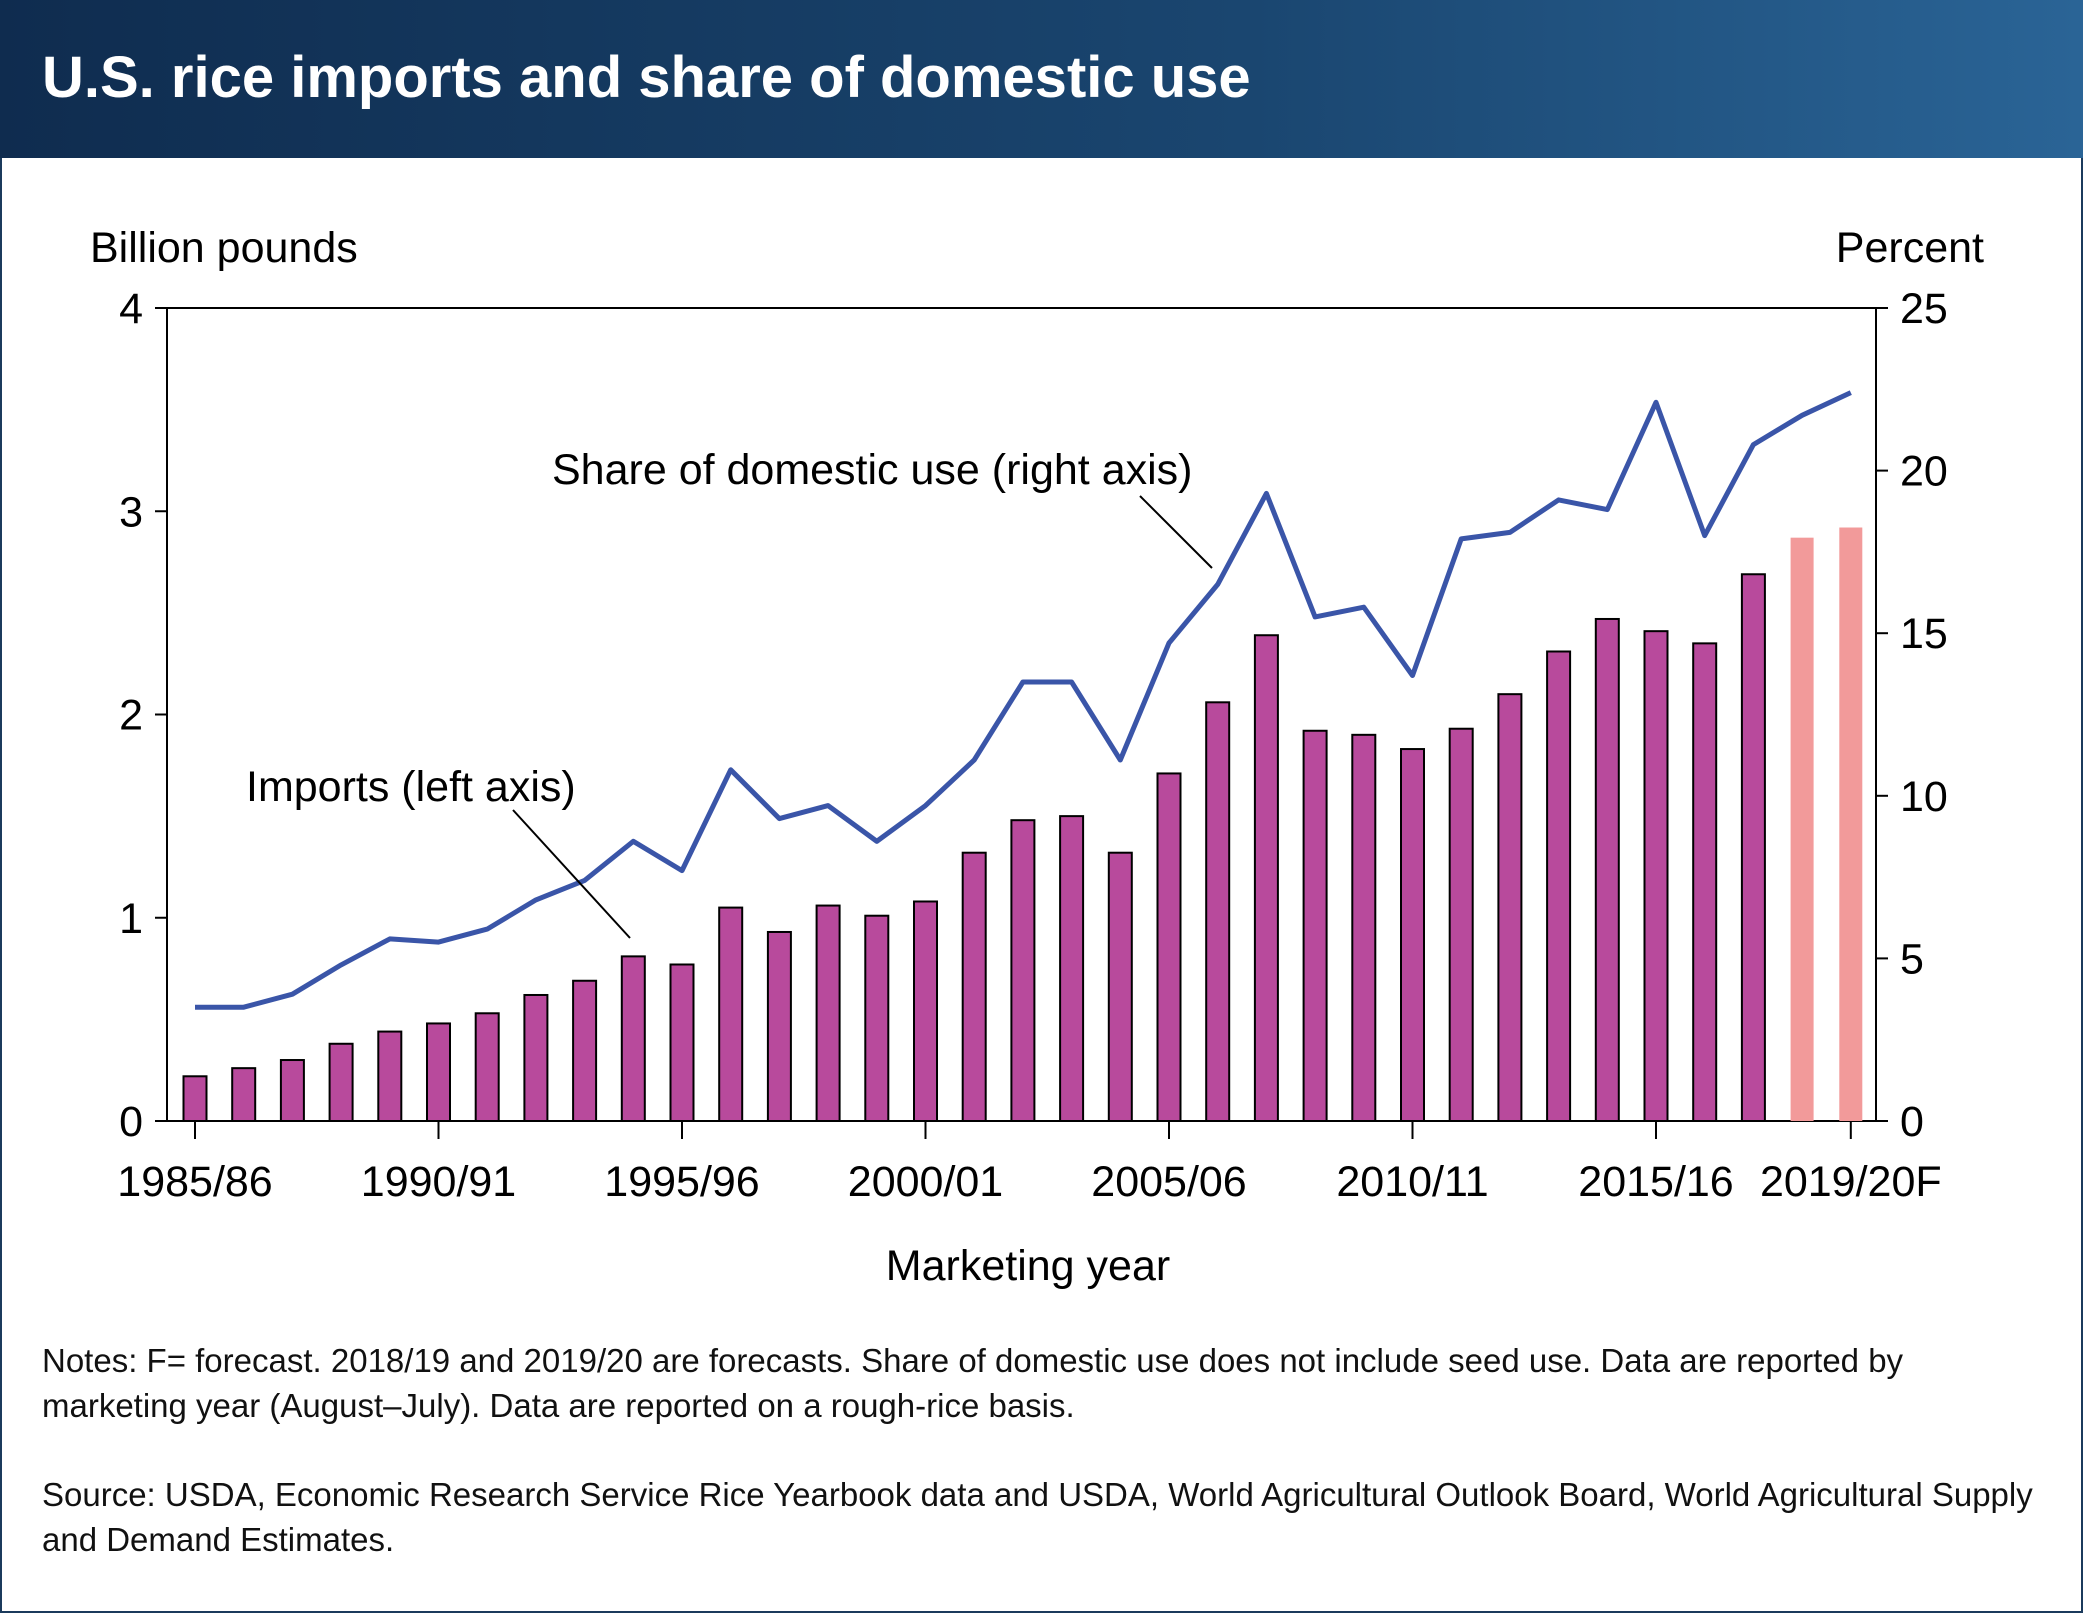 This screenshot has height=1613, width=2083. What do you see at coordinates (1924, 634) in the screenshot?
I see `right-tick-label: 15` at bounding box center [1924, 634].